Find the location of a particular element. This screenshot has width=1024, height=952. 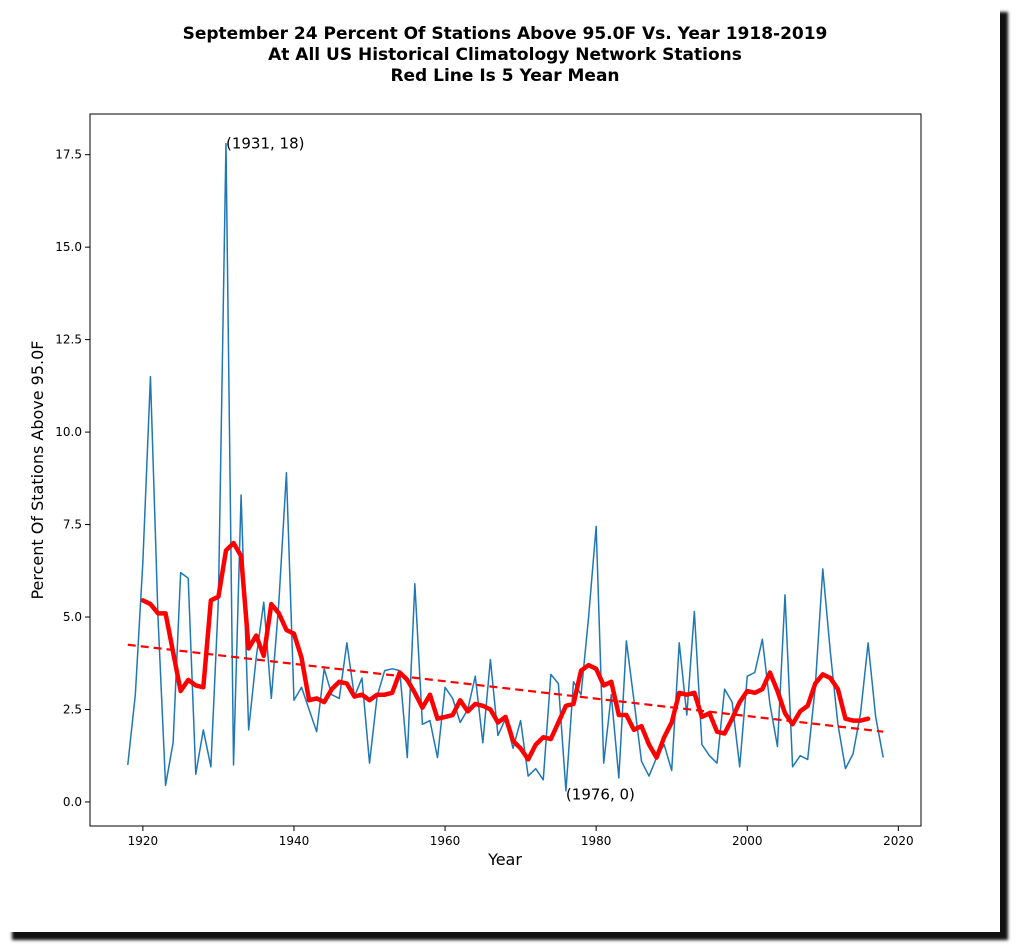

x-tick-label: 1980 is located at coordinates (596, 841).